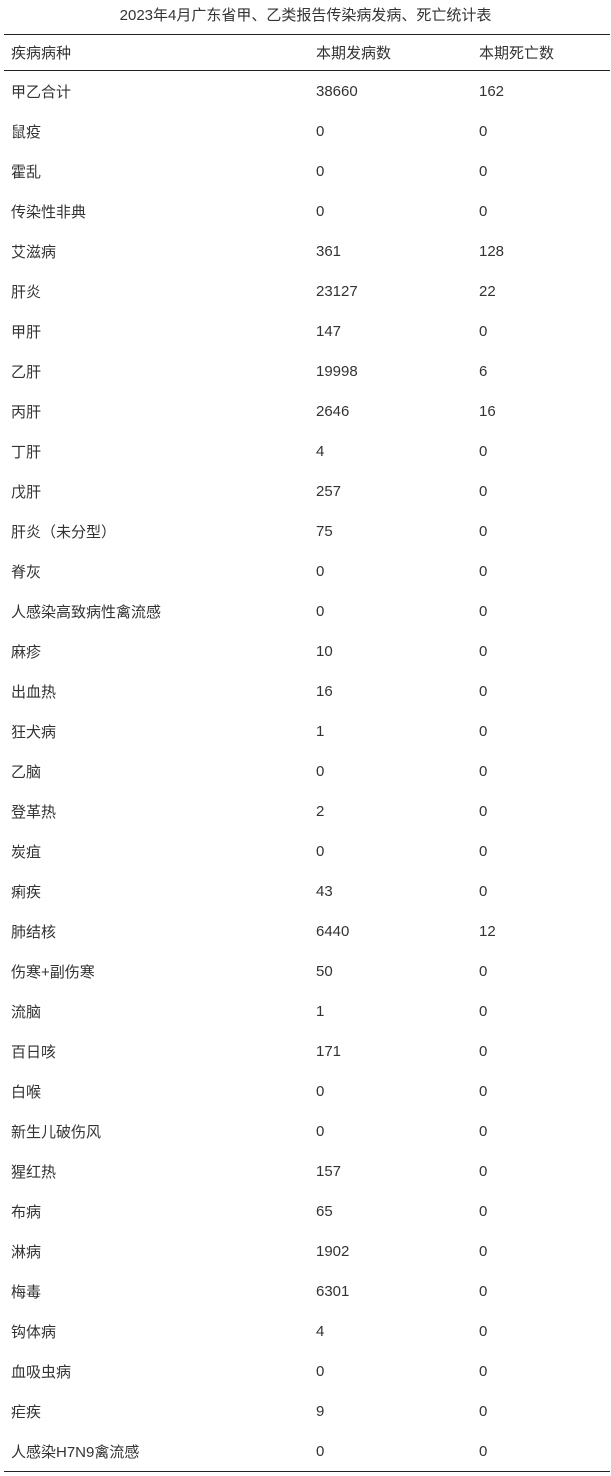 This screenshot has height=1476, width=611. Describe the element at coordinates (307, 1211) in the screenshot. I see `table-row: 布病 65 0` at that location.